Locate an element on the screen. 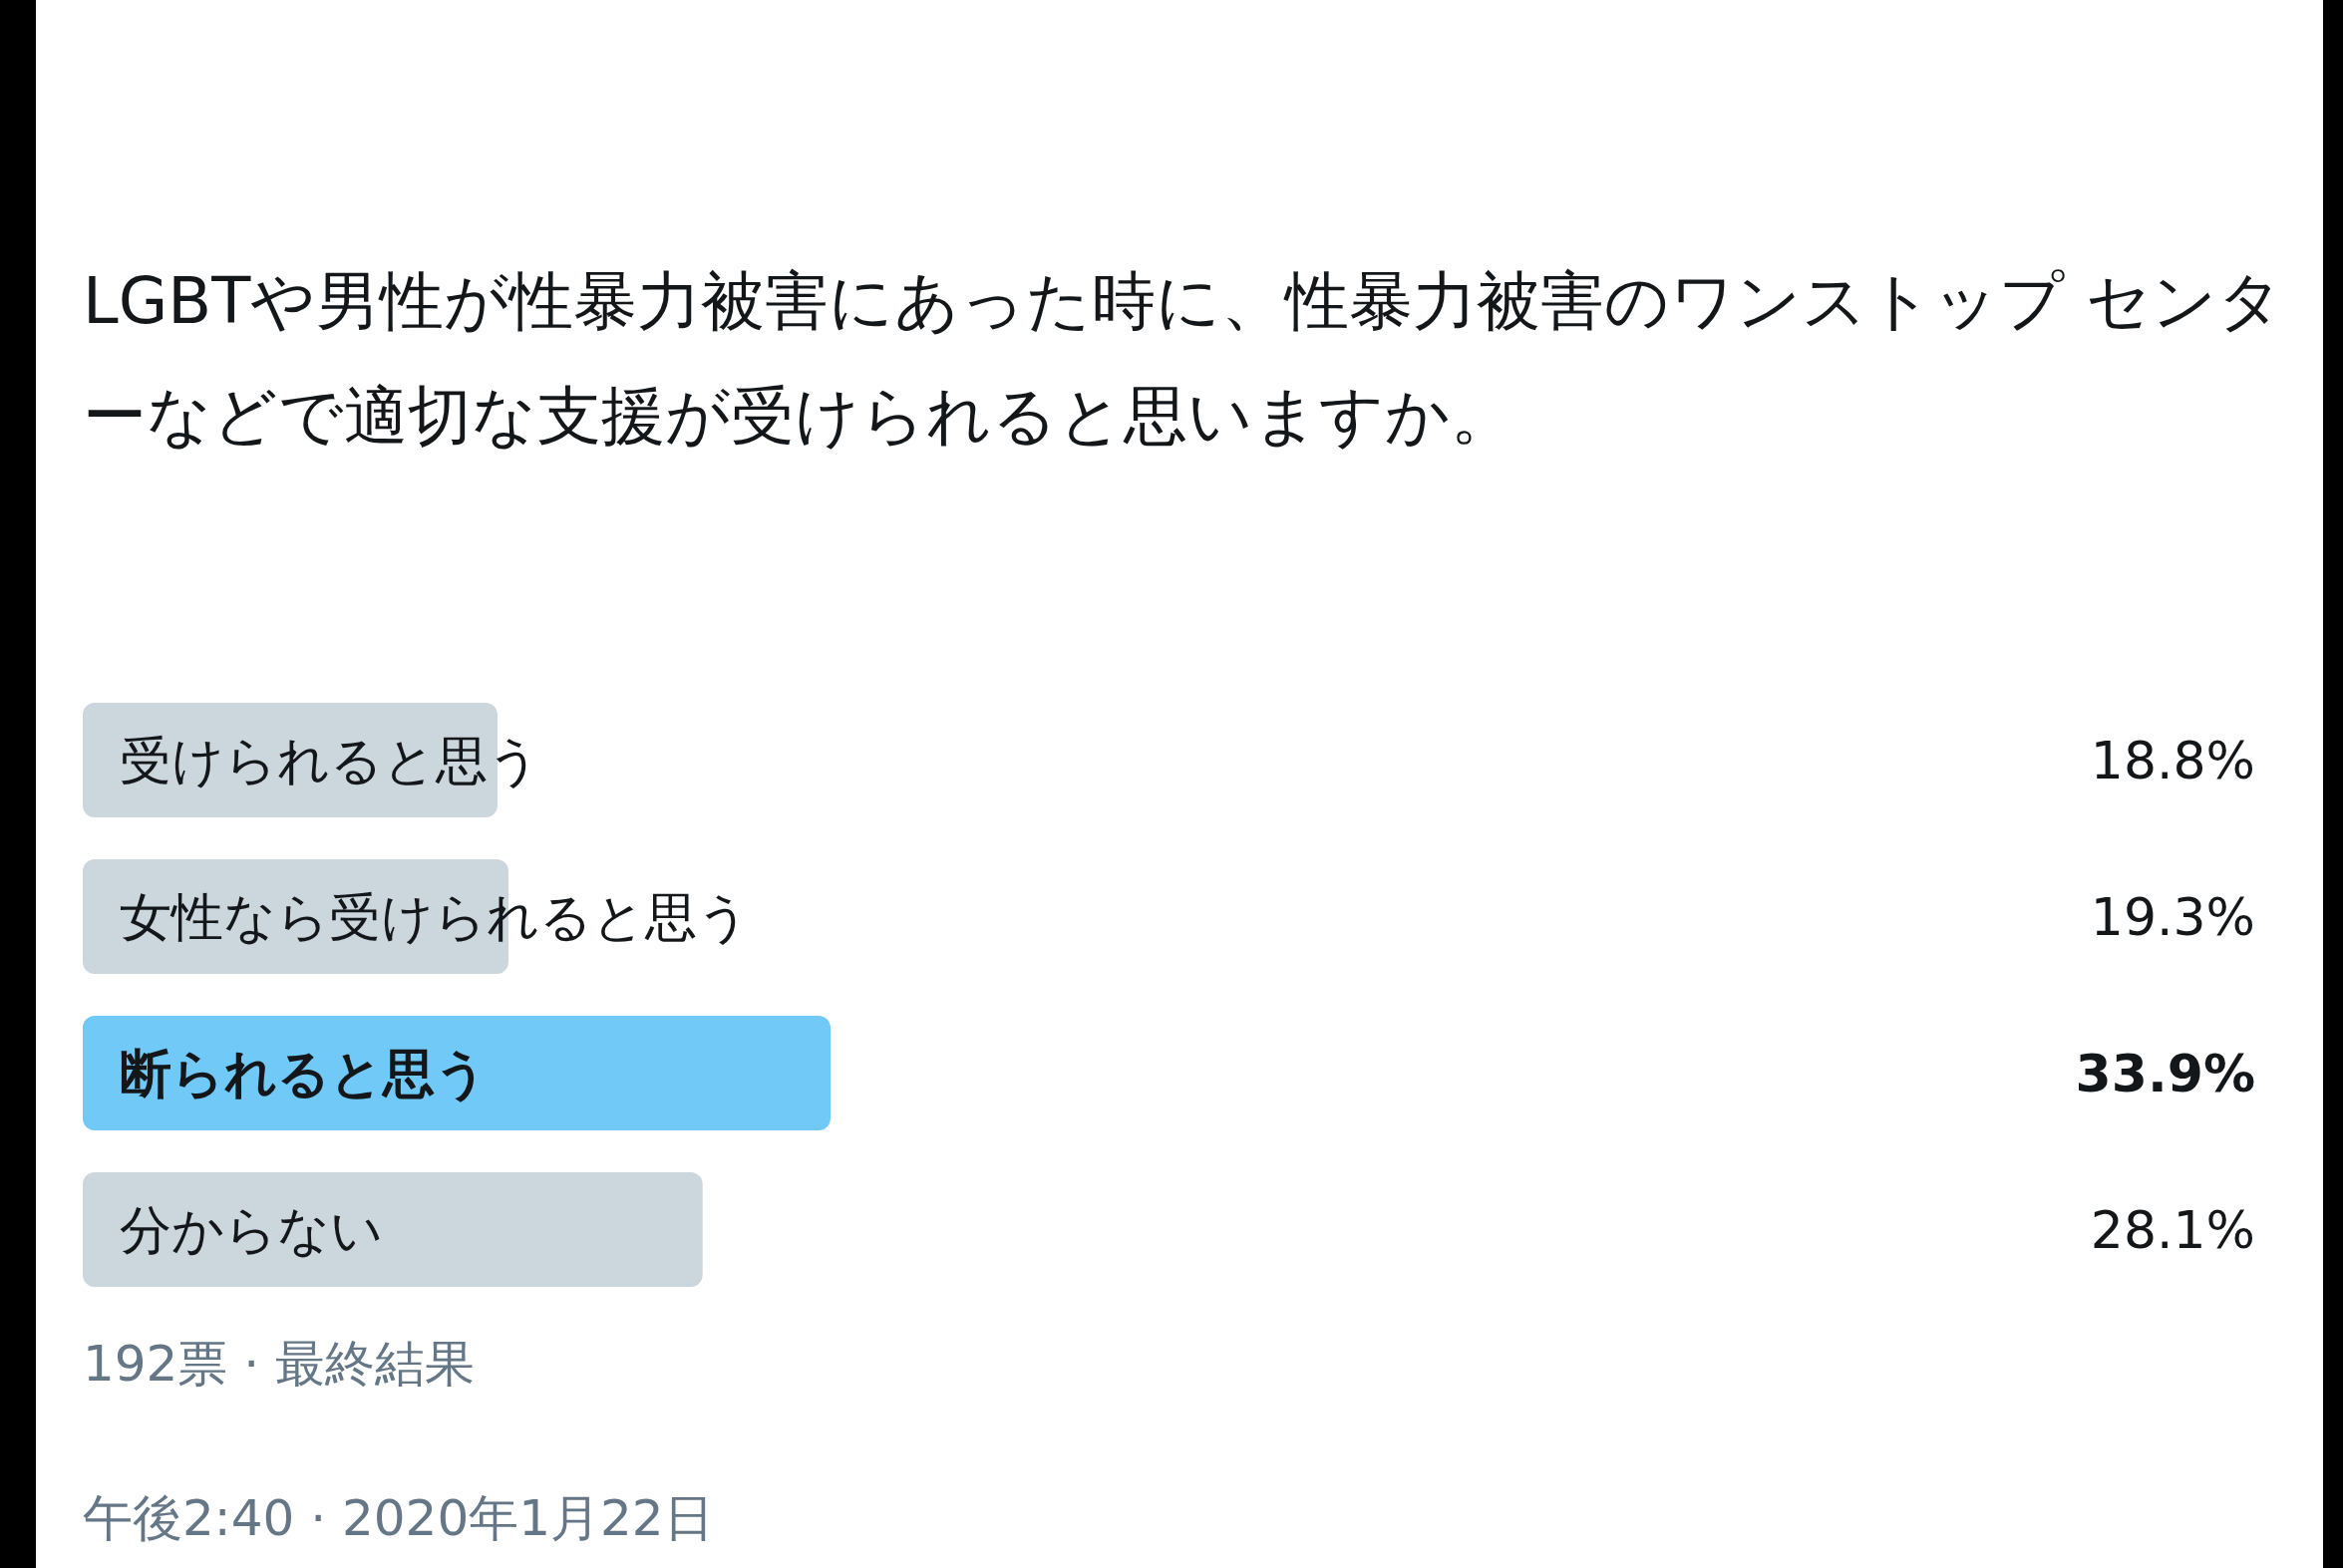 The height and width of the screenshot is (1568, 2343). y-tick-label: 受けられると思う is located at coordinates (330, 760).